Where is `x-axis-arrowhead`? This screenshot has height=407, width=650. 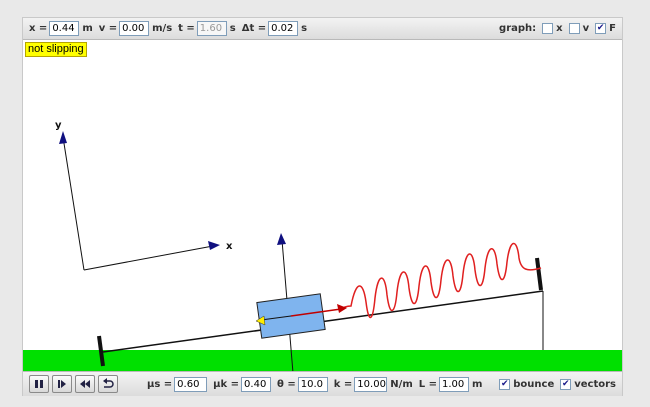
x-axis-arrowhead is located at coordinates (214, 245).